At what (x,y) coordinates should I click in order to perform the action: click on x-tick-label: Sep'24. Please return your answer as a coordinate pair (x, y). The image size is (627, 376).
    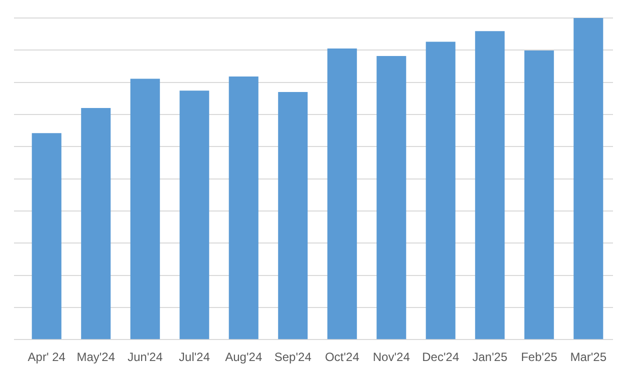
    Looking at the image, I should click on (293, 357).